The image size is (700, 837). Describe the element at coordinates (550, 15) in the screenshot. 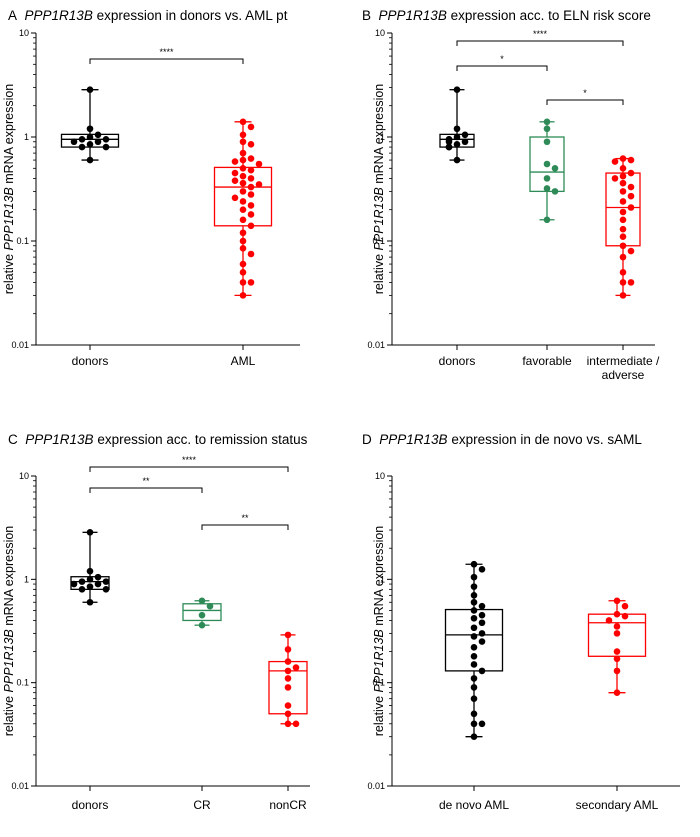

I see `panel-b-title-text: expression acc. to ELN risk score` at that location.